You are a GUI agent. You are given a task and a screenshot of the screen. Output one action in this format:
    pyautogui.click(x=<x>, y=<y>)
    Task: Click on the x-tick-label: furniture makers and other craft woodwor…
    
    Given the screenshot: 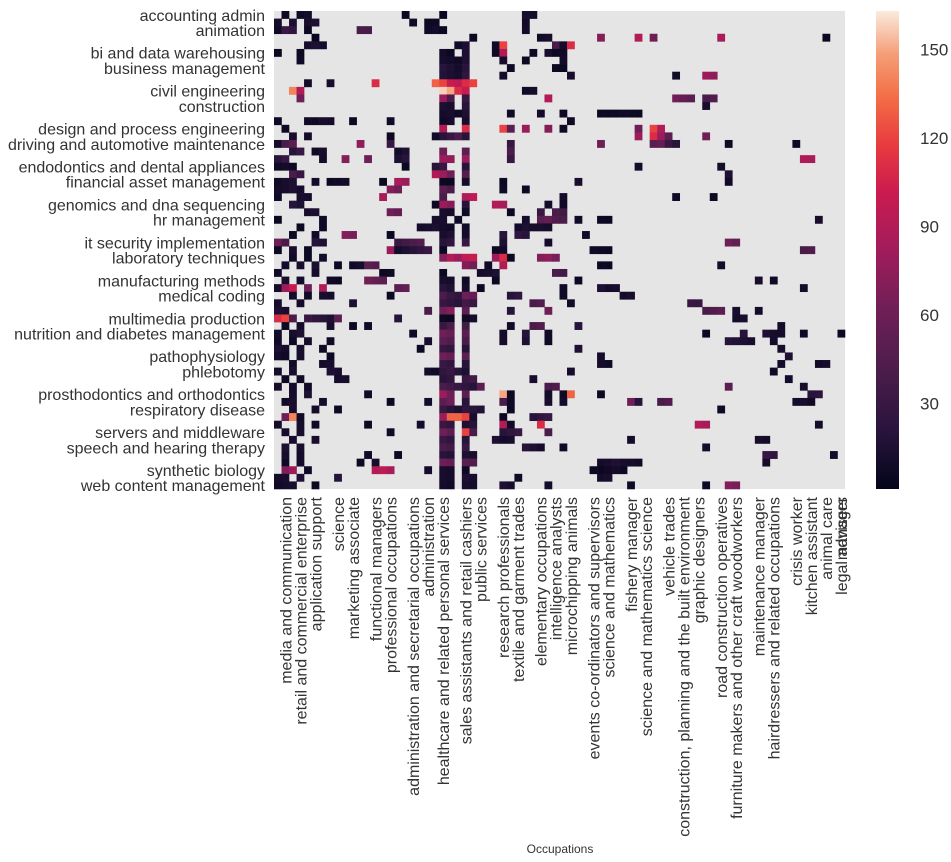 What is the action you would take?
    pyautogui.click(x=737, y=658)
    